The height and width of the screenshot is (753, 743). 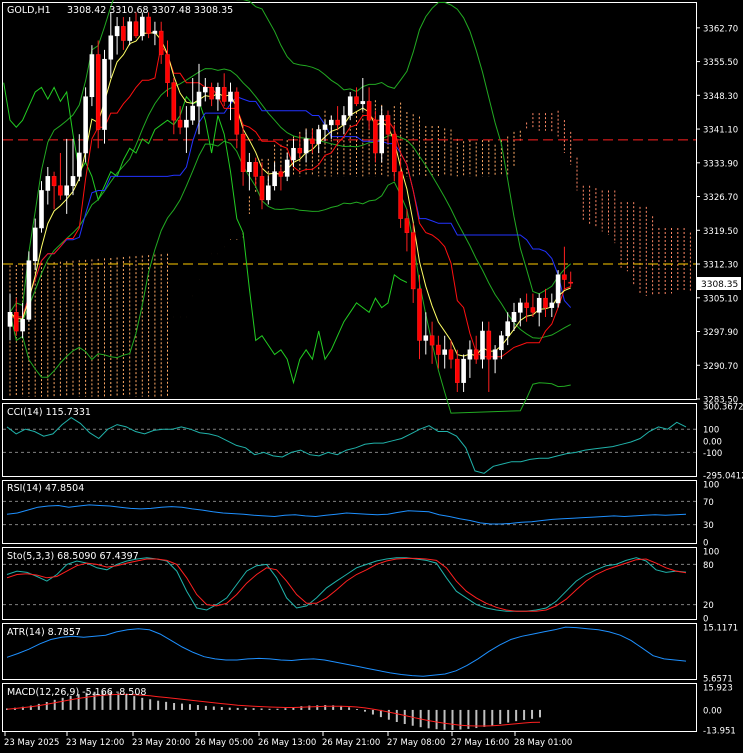 What do you see at coordinates (150, 10) in the screenshot?
I see `ohlc-readout: 3308.42 3310.68 3307.48 3308.35` at bounding box center [150, 10].